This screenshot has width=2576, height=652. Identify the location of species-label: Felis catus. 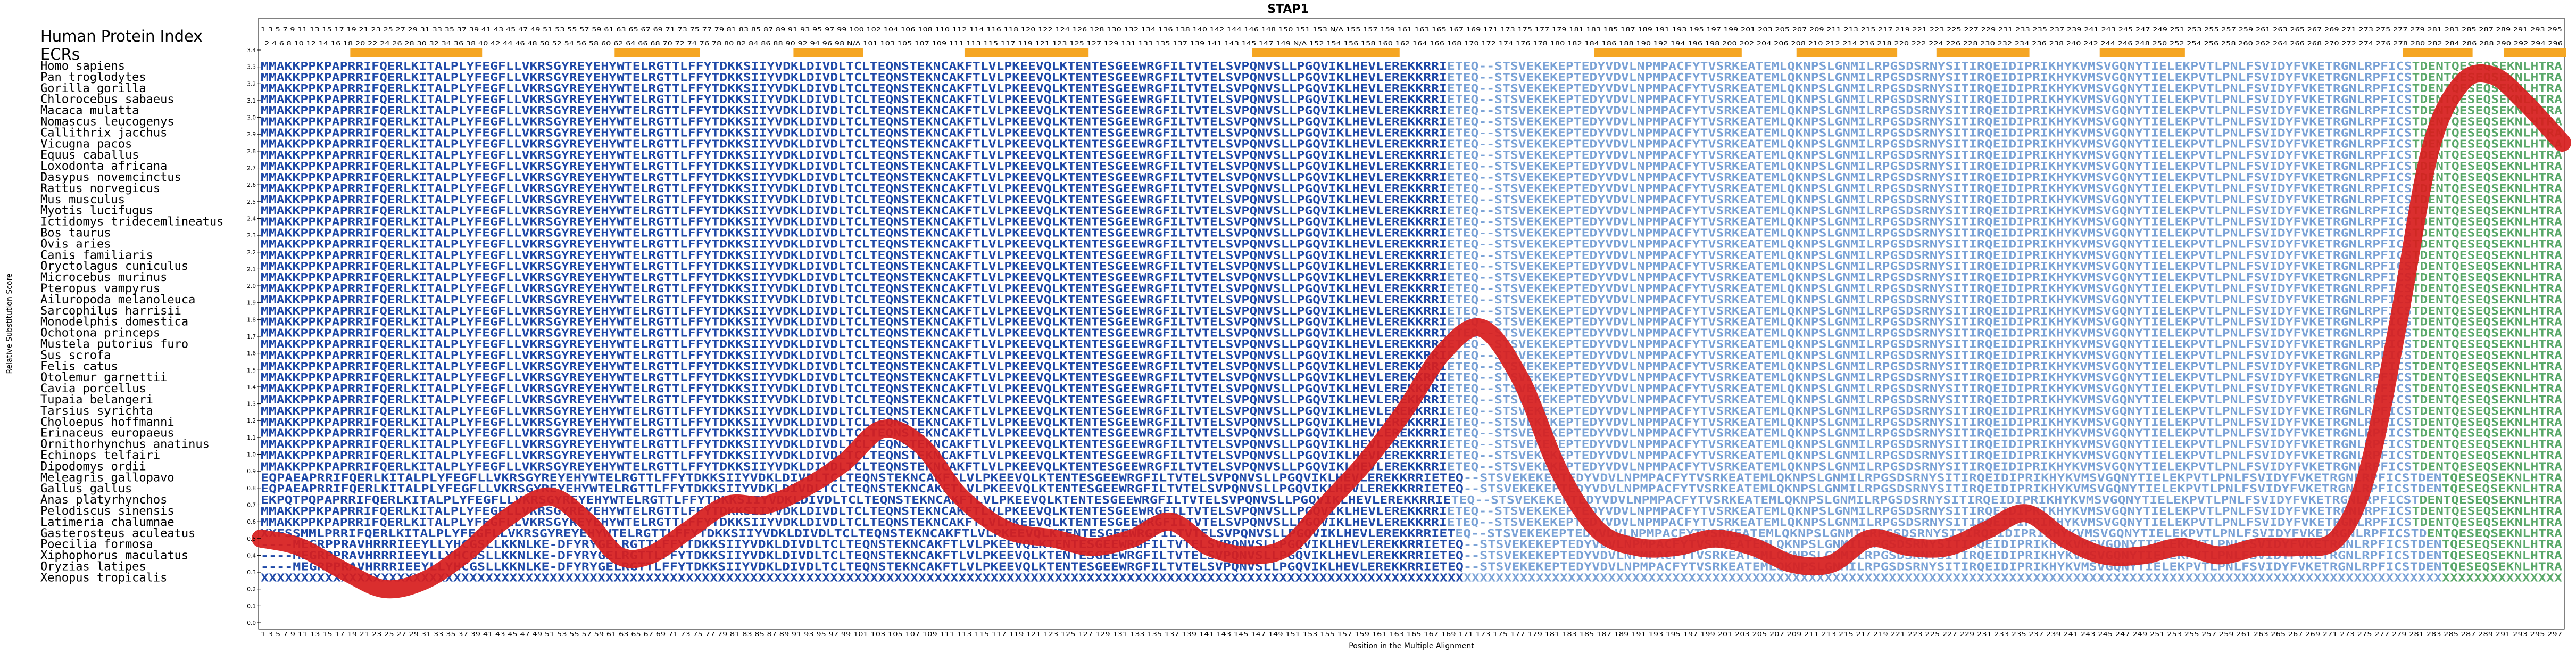
(79, 366).